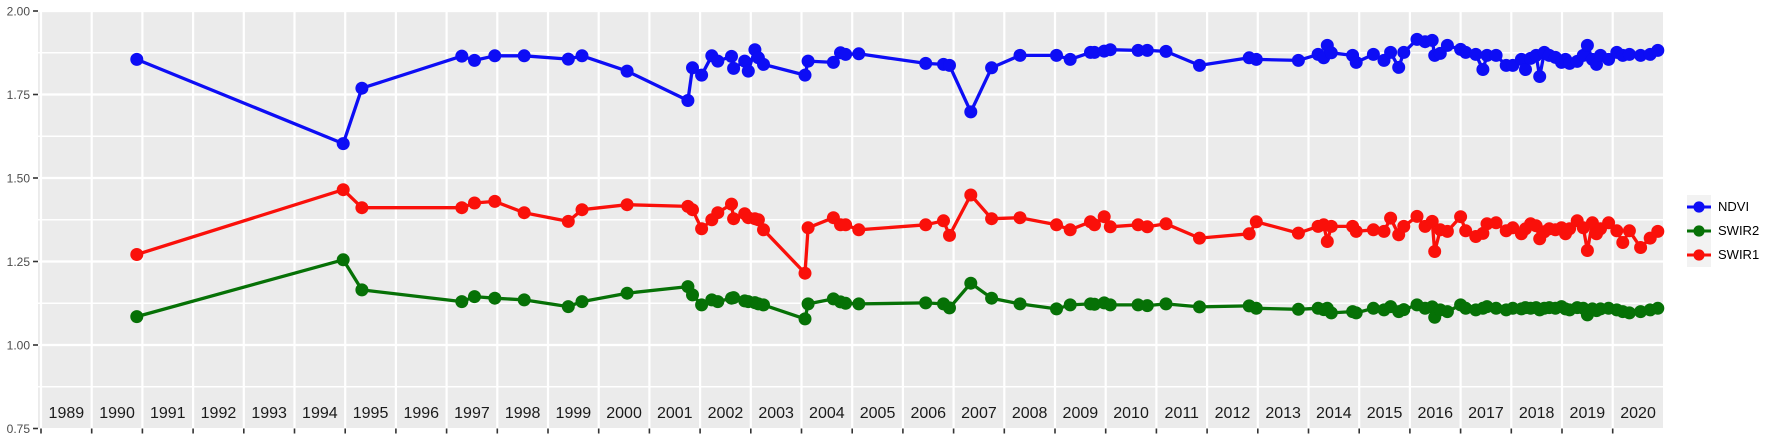 This screenshot has width=1773, height=442. What do you see at coordinates (19, 12) in the screenshot?
I see `y-tick-label: 2.00` at bounding box center [19, 12].